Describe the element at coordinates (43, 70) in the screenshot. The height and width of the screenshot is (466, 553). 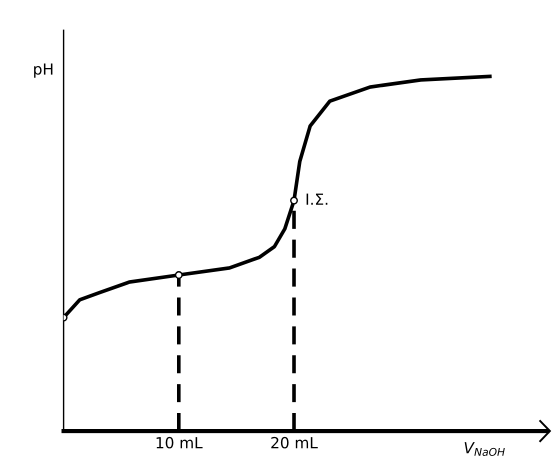
I see `y-axis-title: pH` at that location.